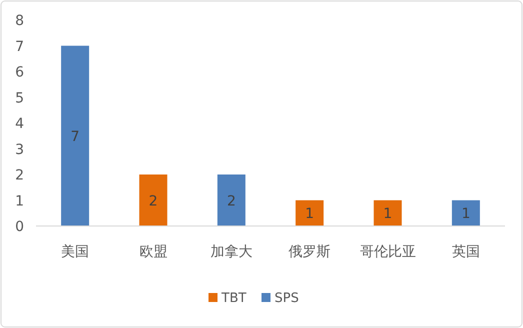 This screenshot has height=328, width=523. I want to click on x-tick-label: 美国, so click(75, 252).